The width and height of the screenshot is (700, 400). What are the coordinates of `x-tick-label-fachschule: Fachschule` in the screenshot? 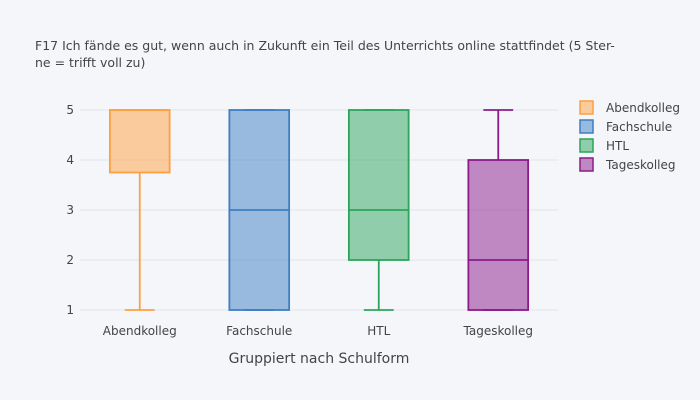 It's located at (259, 331).